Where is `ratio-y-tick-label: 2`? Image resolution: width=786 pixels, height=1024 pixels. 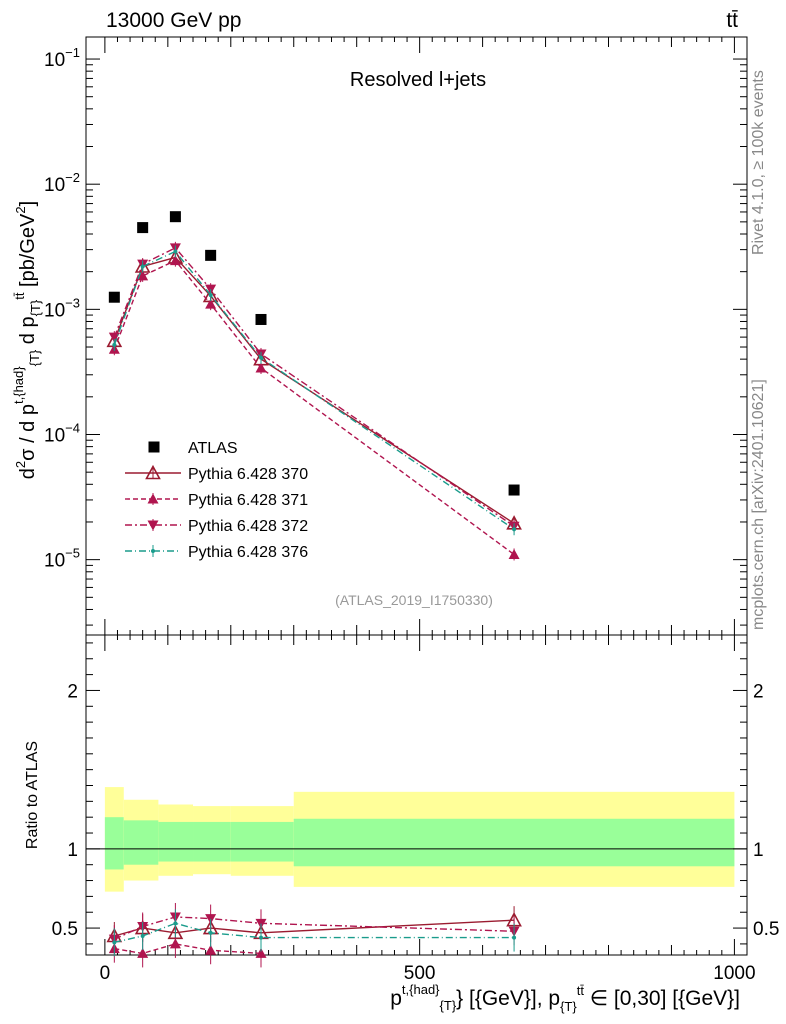 ratio-y-tick-label: 2 is located at coordinates (72, 691).